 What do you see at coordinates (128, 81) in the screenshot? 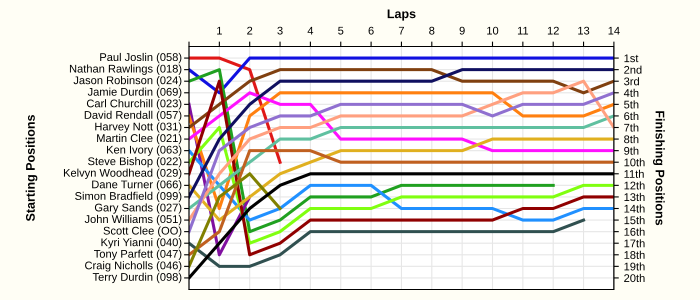
I see `text: Jason Robinson (024)` at bounding box center [128, 81].